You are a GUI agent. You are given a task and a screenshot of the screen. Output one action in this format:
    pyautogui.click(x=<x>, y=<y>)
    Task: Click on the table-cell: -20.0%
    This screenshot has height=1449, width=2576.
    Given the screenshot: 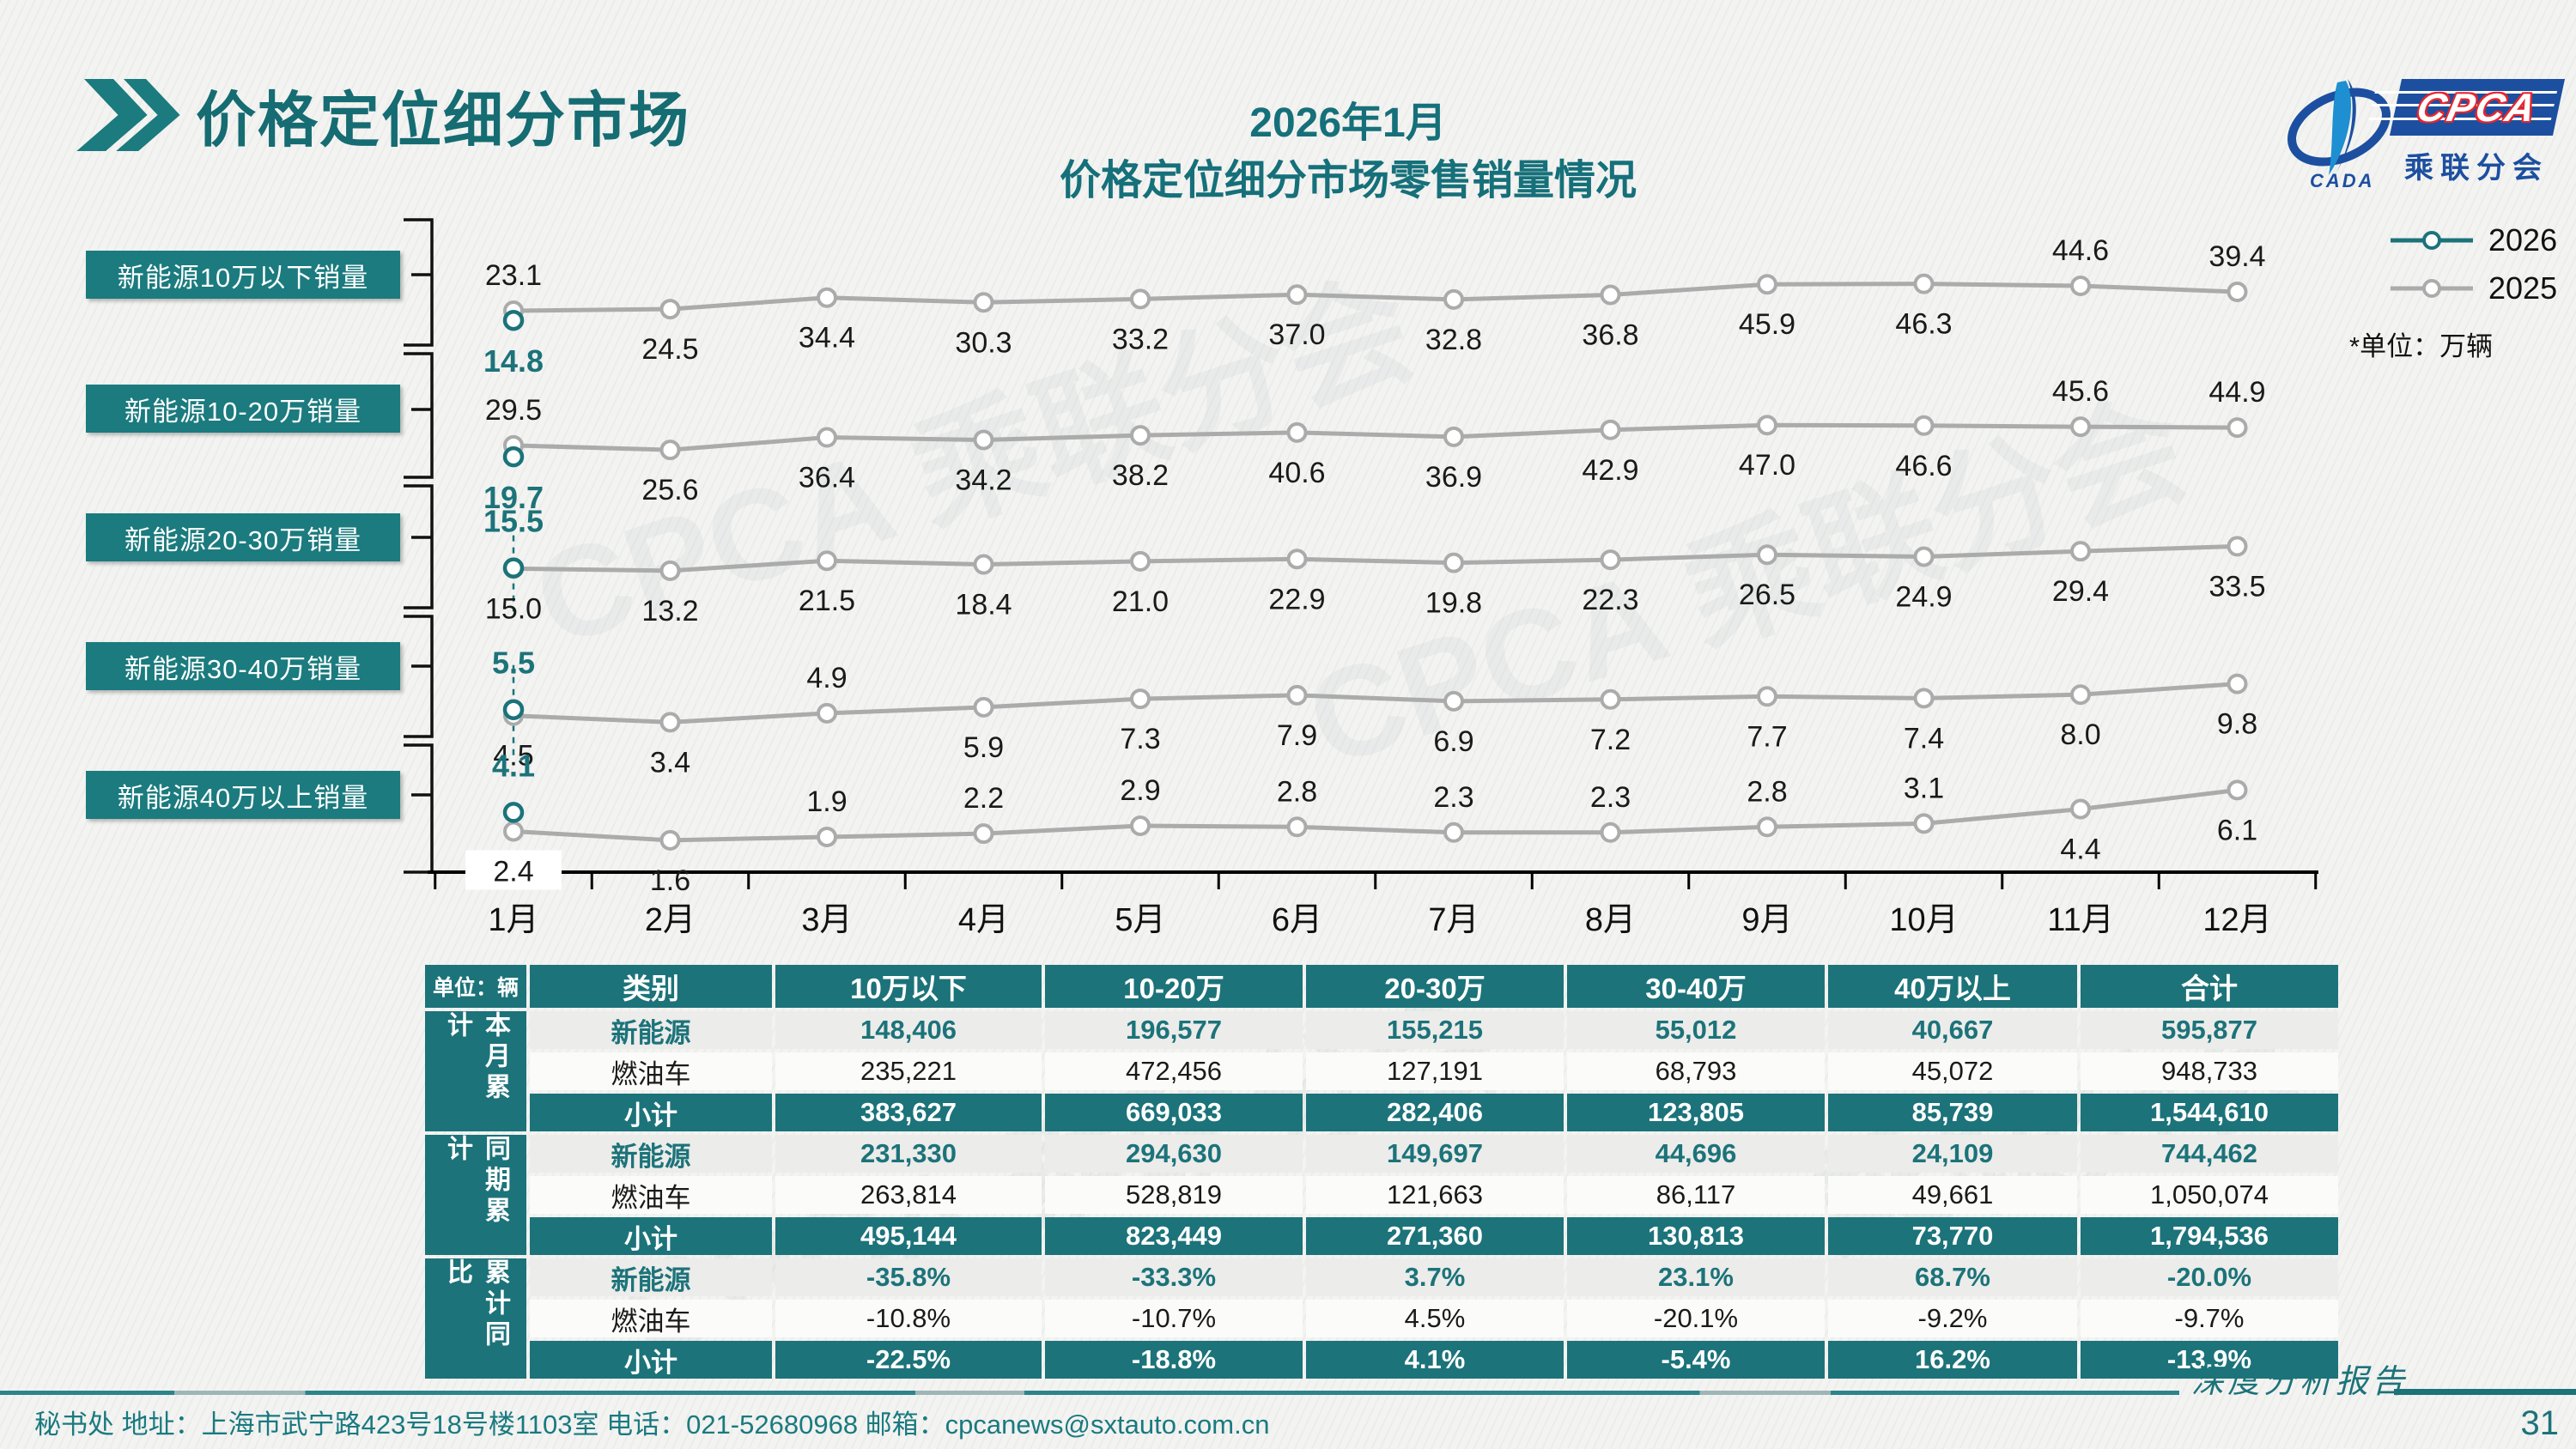 What is the action you would take?
    pyautogui.click(x=2209, y=1277)
    